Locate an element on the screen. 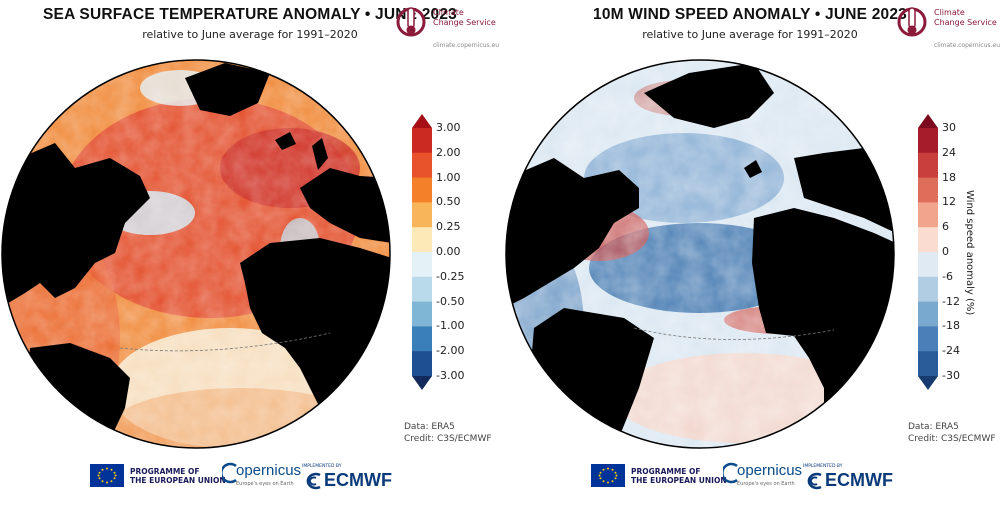 The height and width of the screenshot is (508, 1000). colorbar-tick-label: 0 is located at coordinates (945, 251).